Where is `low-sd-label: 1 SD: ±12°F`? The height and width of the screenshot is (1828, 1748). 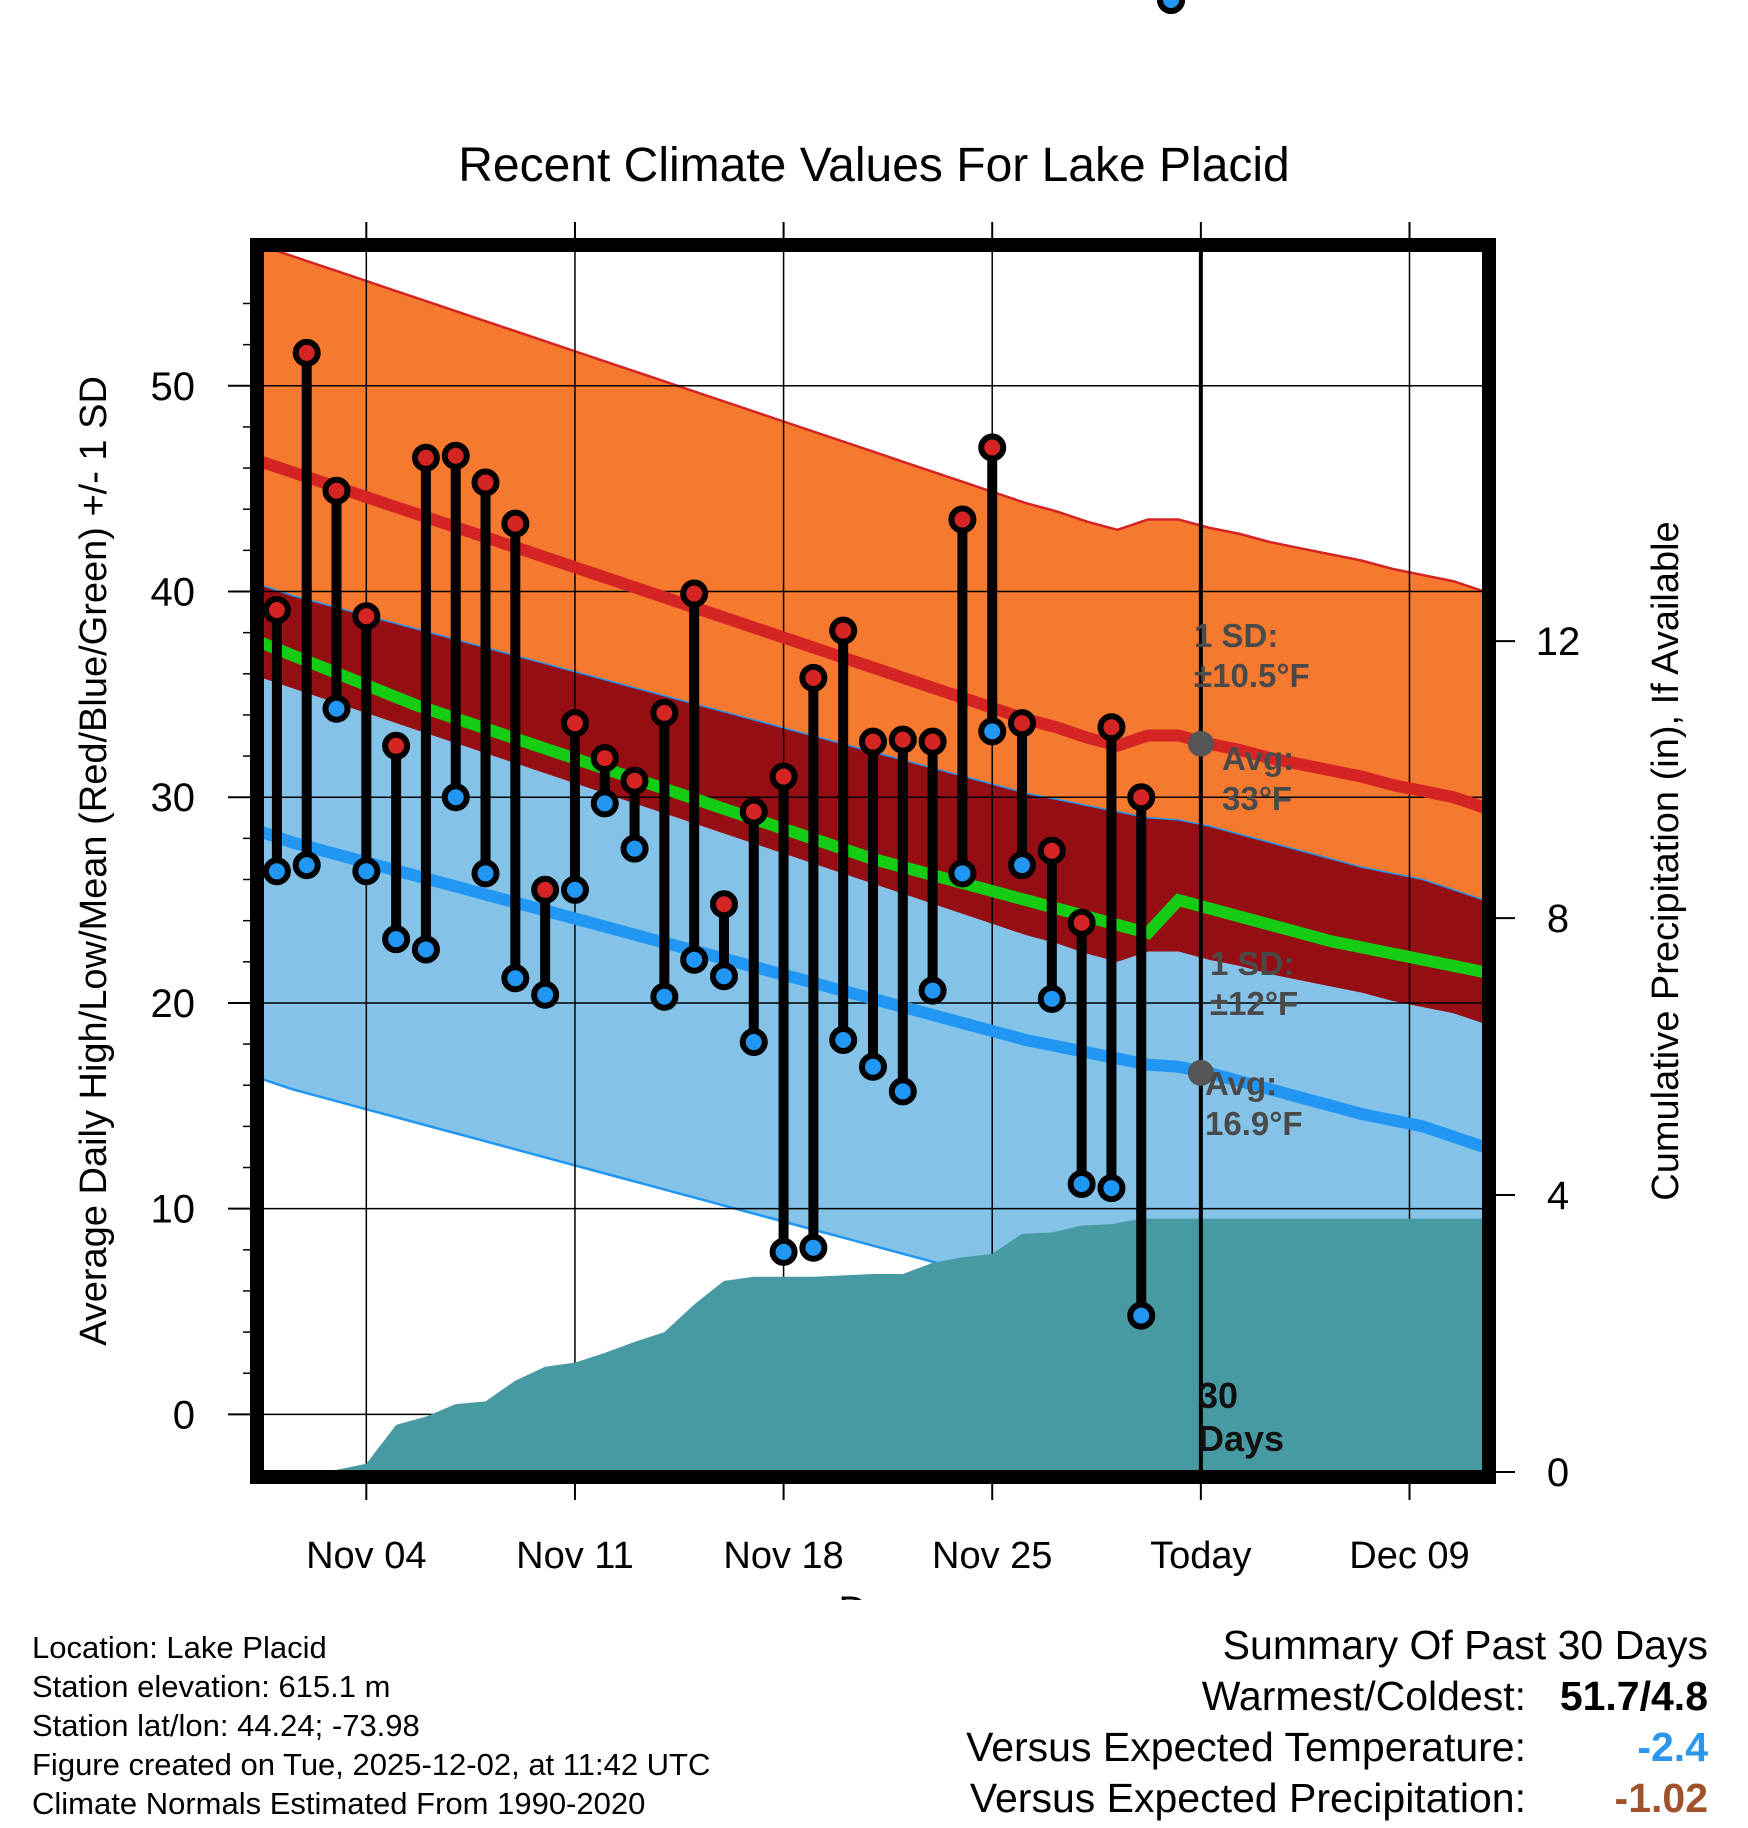
low-sd-label: 1 SD: ±12°F is located at coordinates (1254, 983).